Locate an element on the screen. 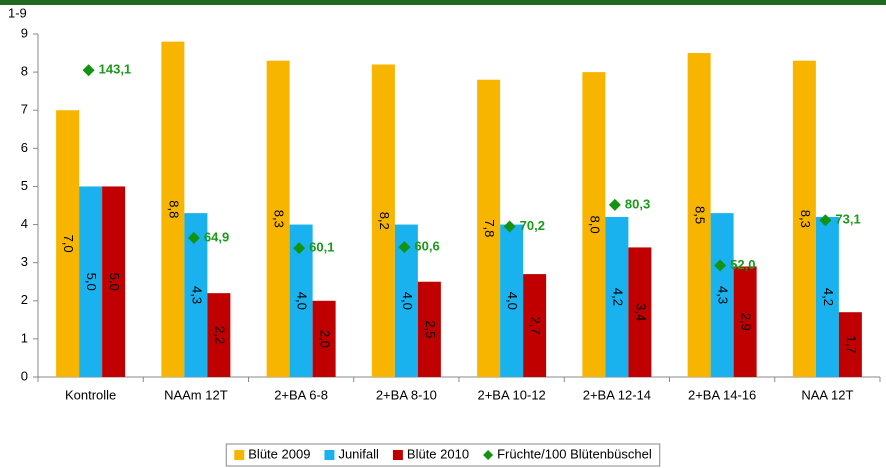 The width and height of the screenshot is (886, 468). value-label: 2,5 is located at coordinates (430, 329).